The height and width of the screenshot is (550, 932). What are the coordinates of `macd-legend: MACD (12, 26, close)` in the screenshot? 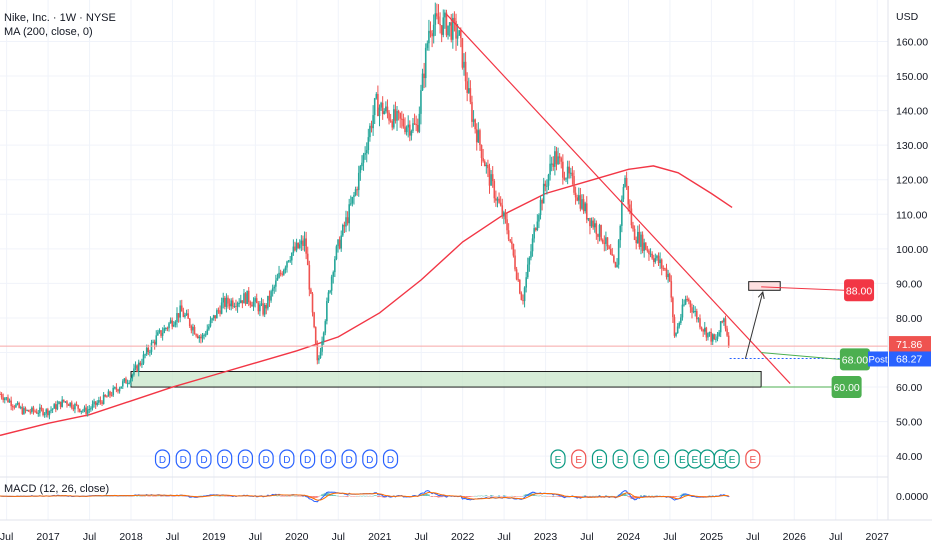 It's located at (57, 489).